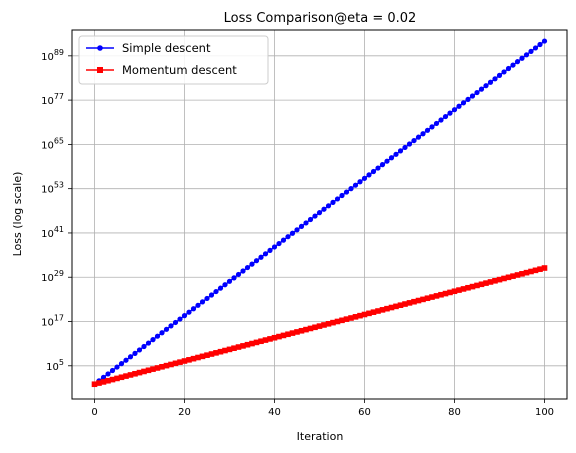  What do you see at coordinates (173, 60) in the screenshot?
I see `legend-box` at bounding box center [173, 60].